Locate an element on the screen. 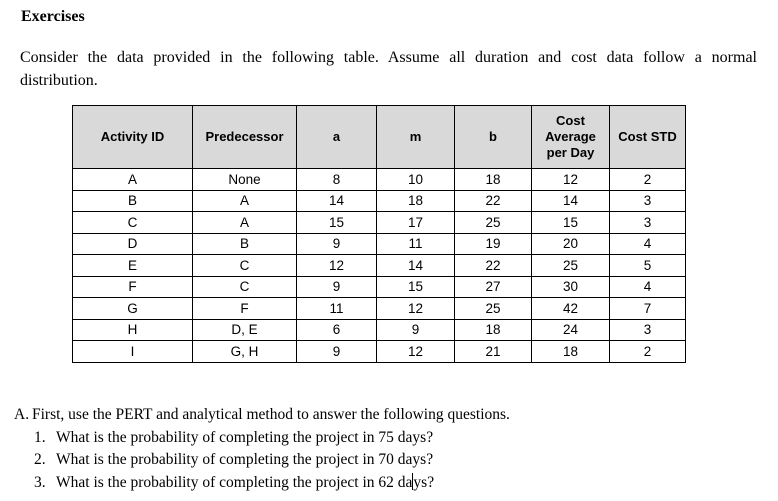 The image size is (778, 501). table-cell: 20 is located at coordinates (570, 243).